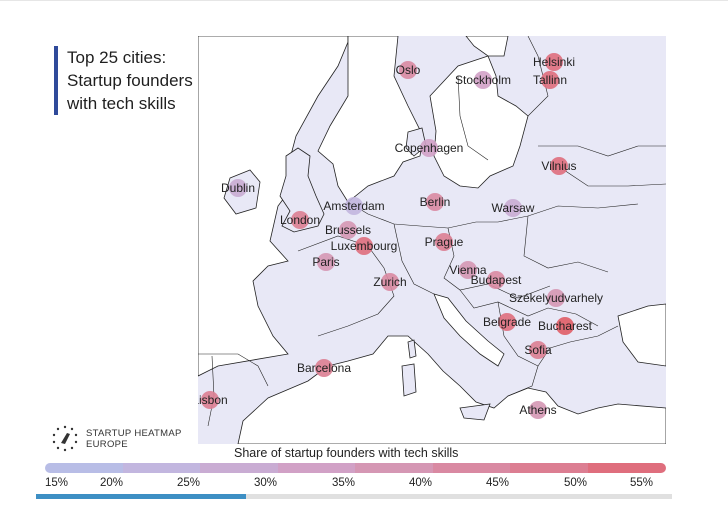 The height and width of the screenshot is (507, 728). I want to click on legend-tick-label: 25%, so click(189, 483).